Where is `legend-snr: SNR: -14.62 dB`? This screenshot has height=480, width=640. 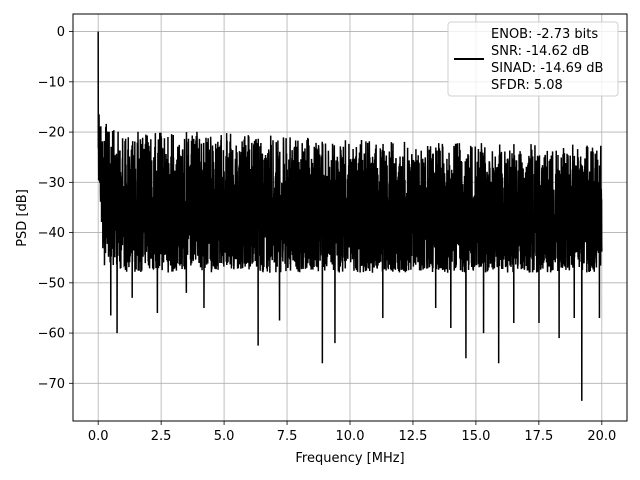
legend-snr: SNR: -14.62 dB is located at coordinates (540, 51).